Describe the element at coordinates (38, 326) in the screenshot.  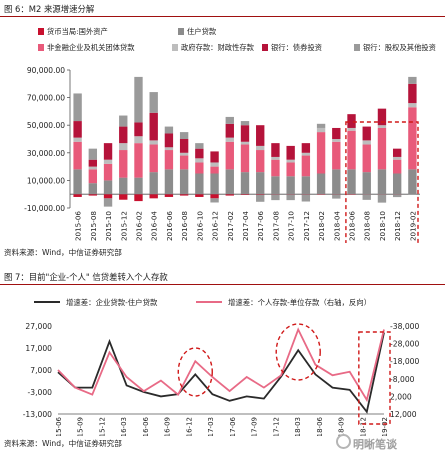
I see `y-left-tick-label: 27,000` at that location.